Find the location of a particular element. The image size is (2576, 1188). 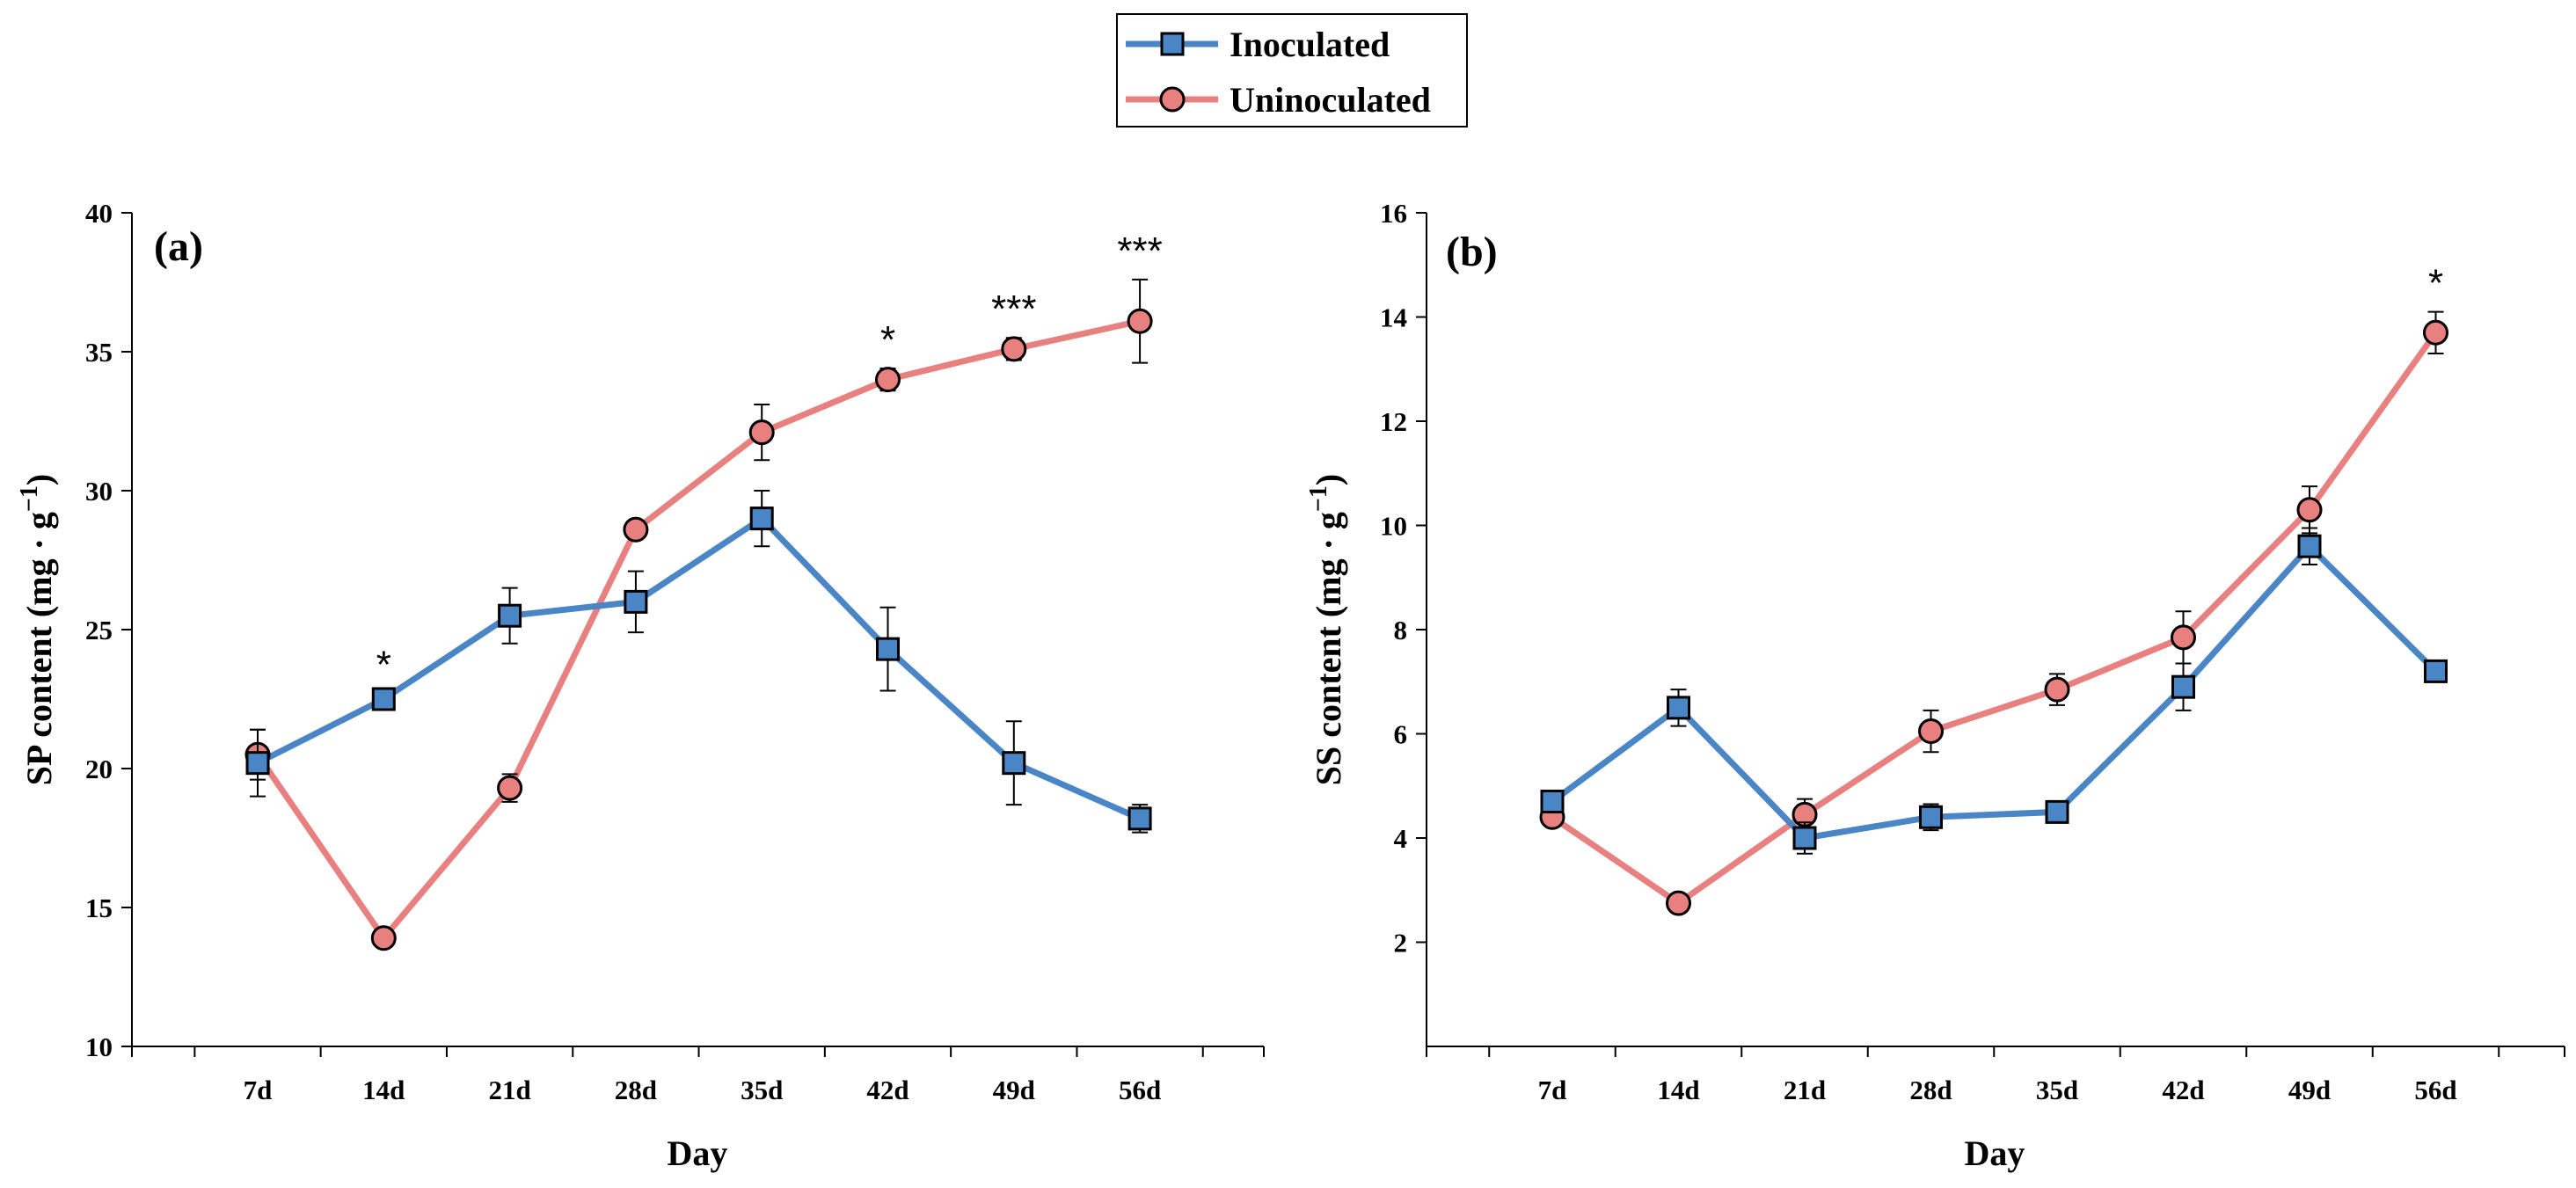

y-tick-label: 35 is located at coordinates (99, 352).